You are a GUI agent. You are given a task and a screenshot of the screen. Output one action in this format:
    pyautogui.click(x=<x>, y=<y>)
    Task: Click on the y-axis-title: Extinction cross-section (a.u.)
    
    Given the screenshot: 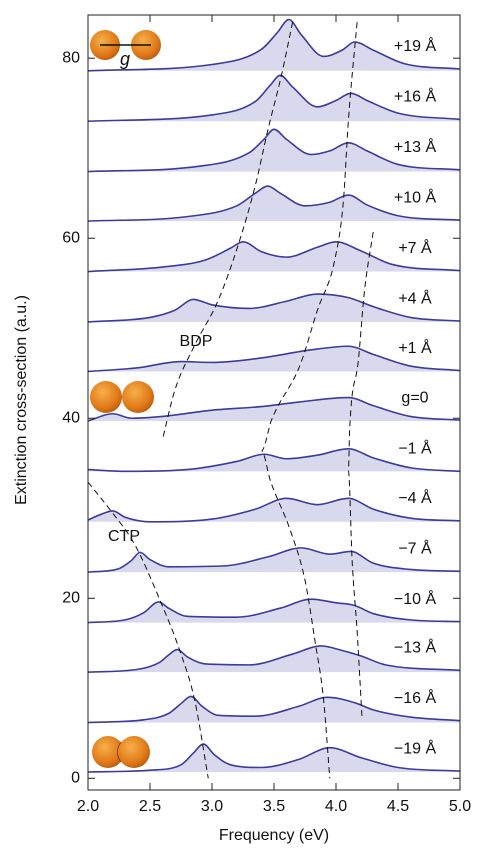 What is the action you would take?
    pyautogui.click(x=21, y=400)
    